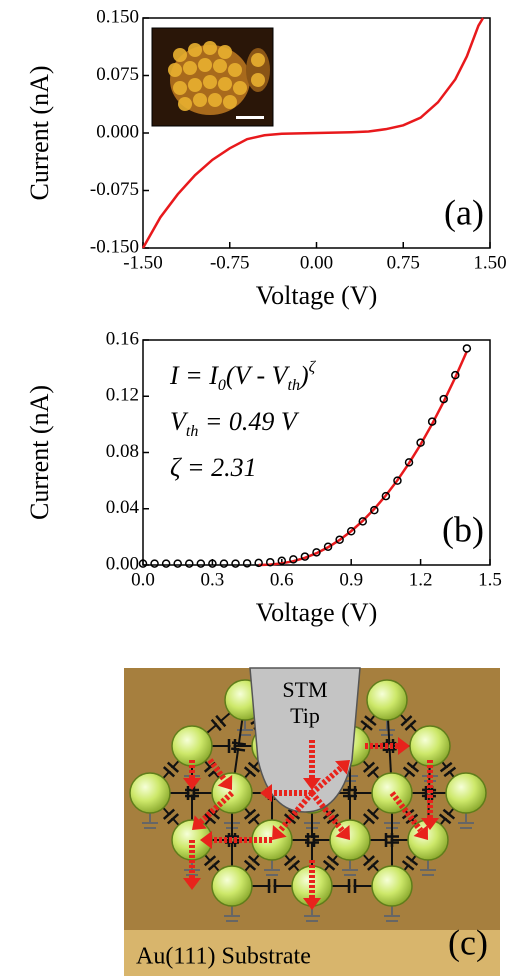 Image resolution: width=528 pixels, height=976 pixels. Describe the element at coordinates (463, 529) in the screenshot. I see `panel-label: (b)` at that location.